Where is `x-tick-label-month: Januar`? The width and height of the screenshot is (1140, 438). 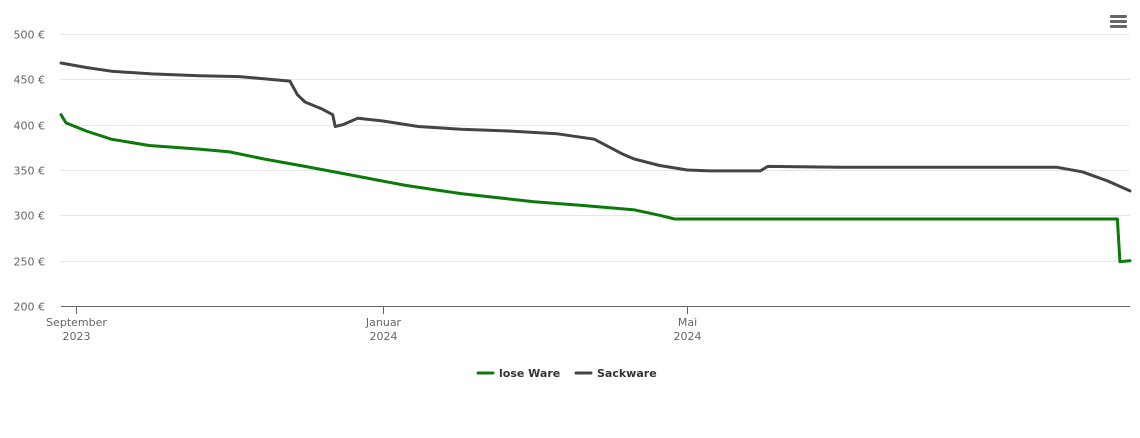 x-tick-label-month: Januar is located at coordinates (383, 322).